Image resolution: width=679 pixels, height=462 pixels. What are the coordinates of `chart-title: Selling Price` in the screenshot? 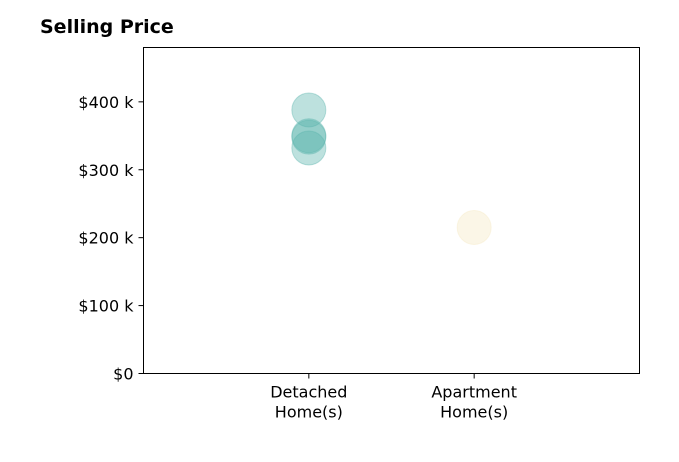 It's located at (107, 27).